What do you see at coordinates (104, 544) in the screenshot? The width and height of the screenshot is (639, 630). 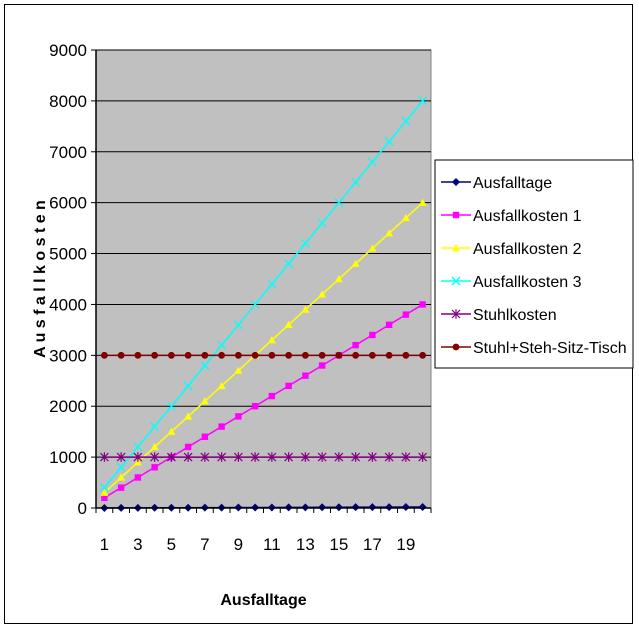 I see `x-tick-label: 1` at bounding box center [104, 544].